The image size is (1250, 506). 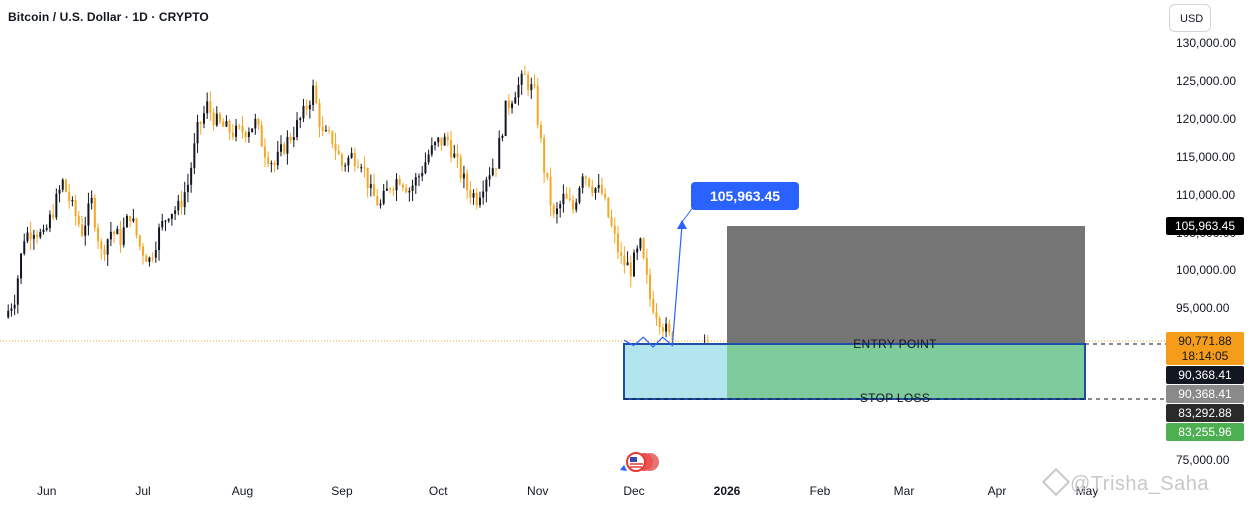 I want to click on author-watermark: @Trisha_Saha, so click(x=1125, y=482).